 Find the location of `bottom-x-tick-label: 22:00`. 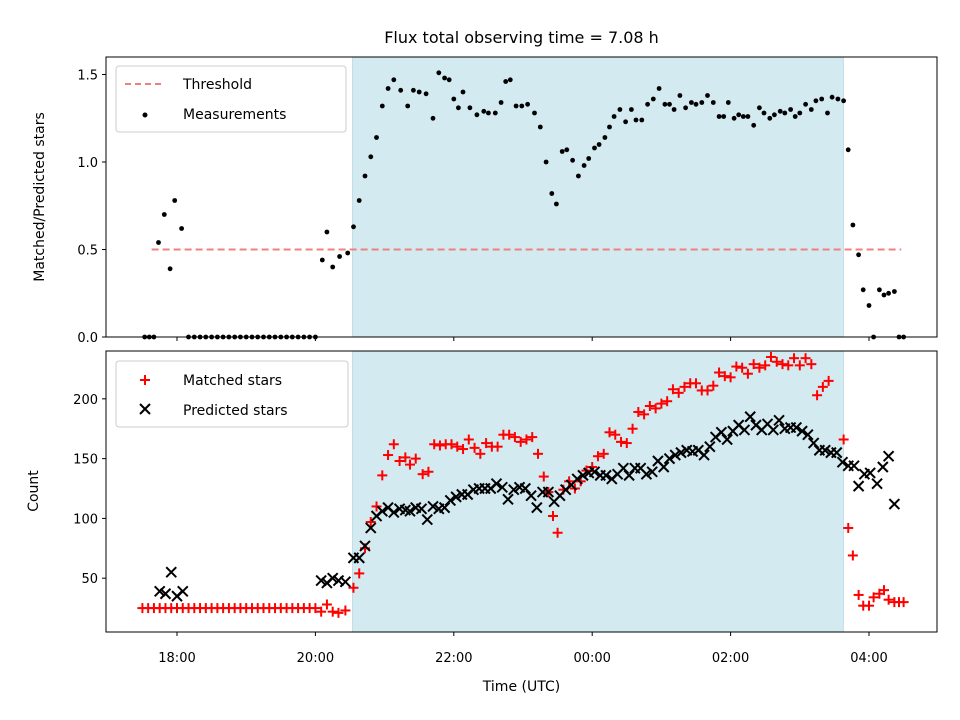

bottom-x-tick-label: 22:00 is located at coordinates (453, 658).